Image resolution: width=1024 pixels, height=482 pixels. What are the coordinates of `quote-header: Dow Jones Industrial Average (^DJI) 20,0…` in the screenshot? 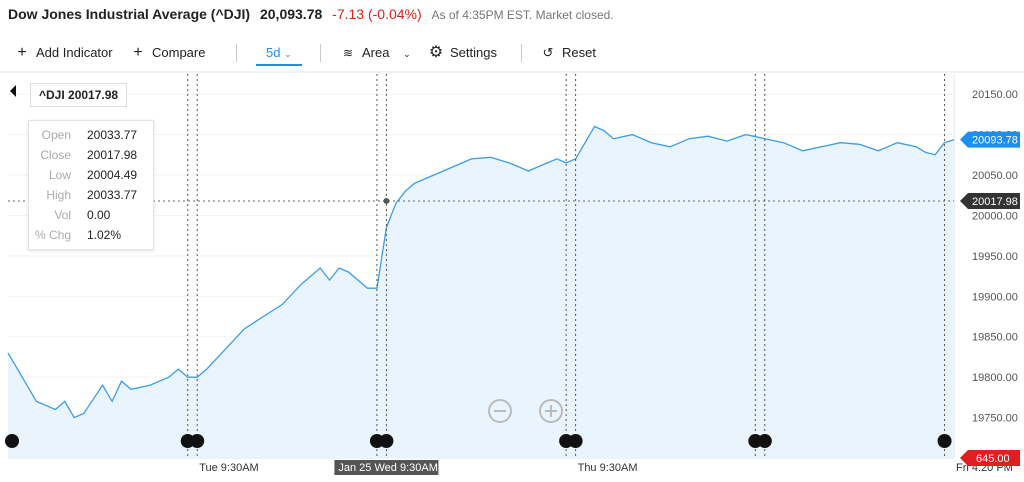 It's located at (311, 16).